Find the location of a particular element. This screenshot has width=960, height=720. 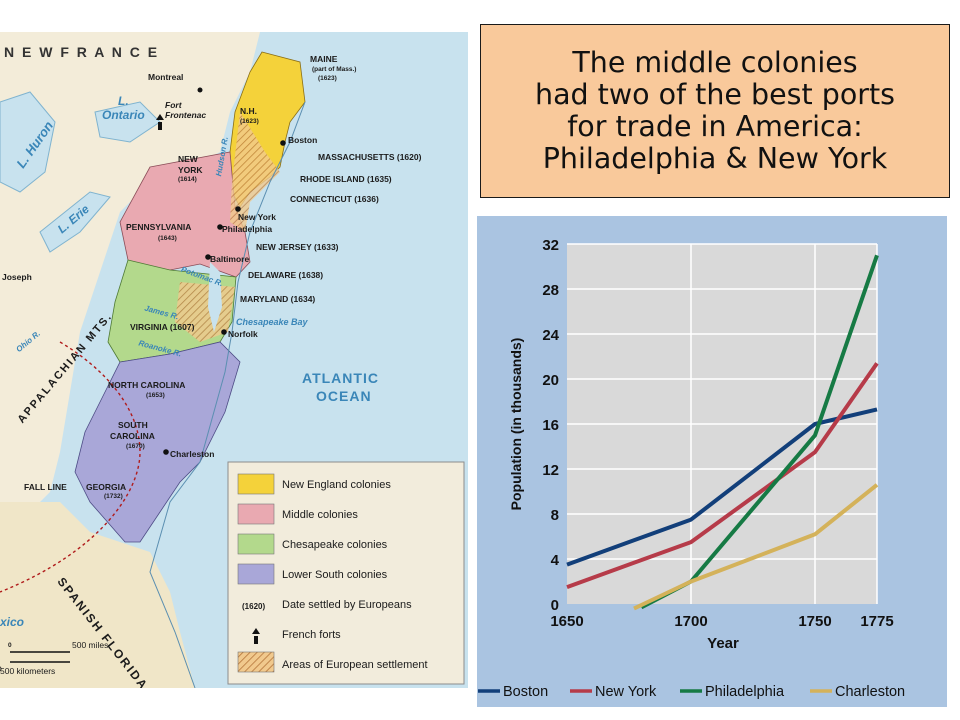

city-dot-baltimore is located at coordinates (208, 257).